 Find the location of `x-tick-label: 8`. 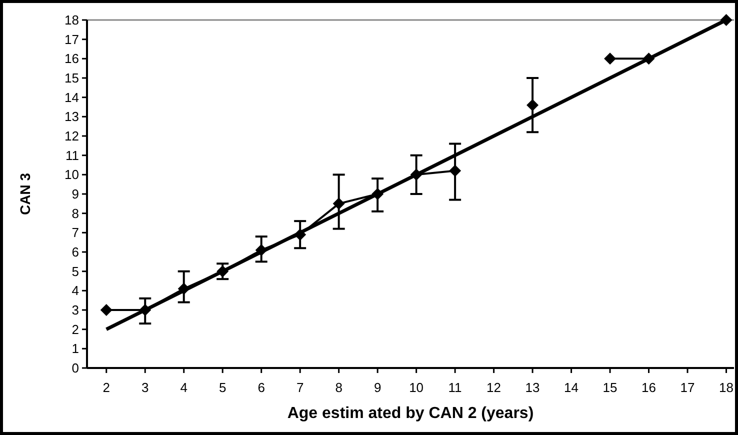

x-tick-label: 8 is located at coordinates (338, 387).